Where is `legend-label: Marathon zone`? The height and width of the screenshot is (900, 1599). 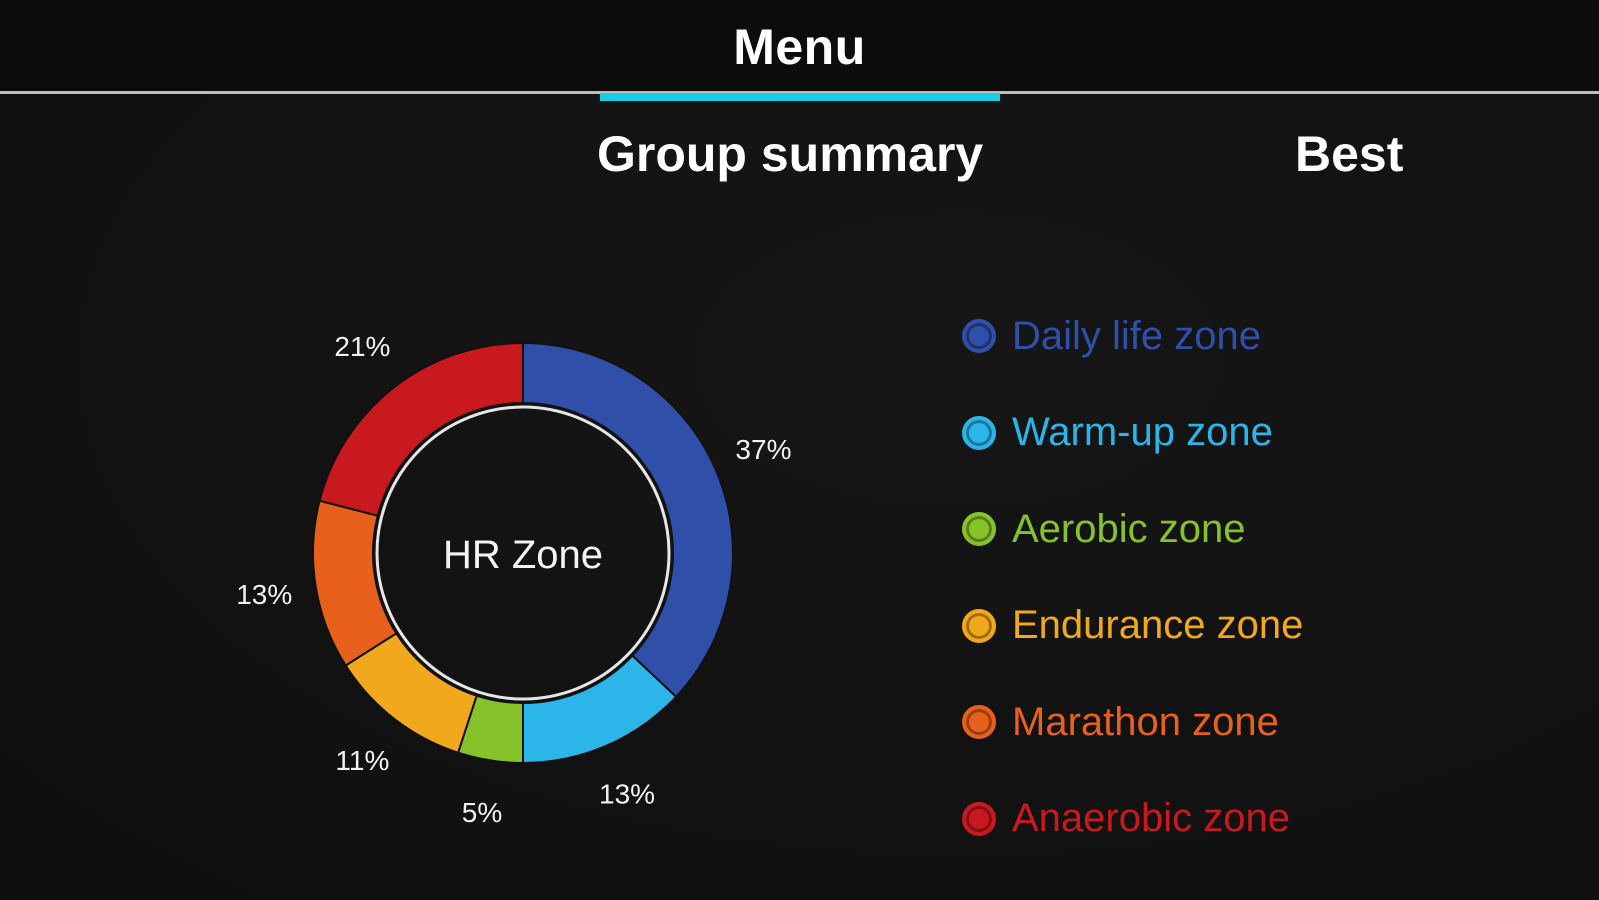
legend-label: Marathon zone is located at coordinates (1145, 721).